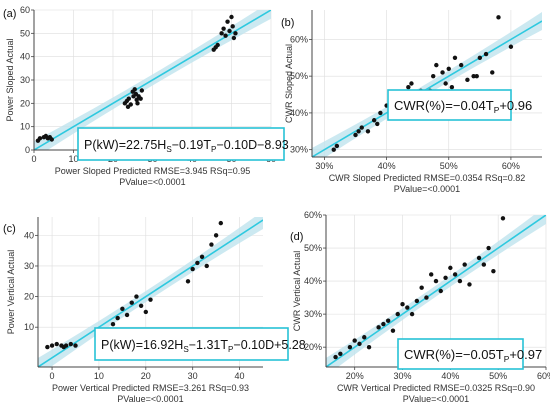 The height and width of the screenshot is (413, 550). What do you see at coordinates (296, 237) in the screenshot?
I see `panel-label: (d)` at bounding box center [296, 237].